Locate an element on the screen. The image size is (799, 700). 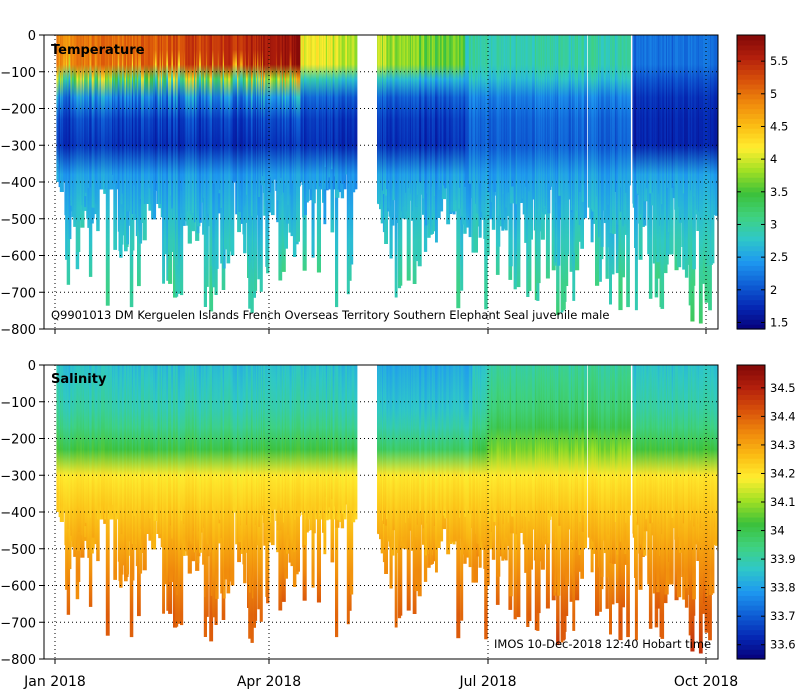
x-tick-label: Apr 2018 is located at coordinates (269, 682).